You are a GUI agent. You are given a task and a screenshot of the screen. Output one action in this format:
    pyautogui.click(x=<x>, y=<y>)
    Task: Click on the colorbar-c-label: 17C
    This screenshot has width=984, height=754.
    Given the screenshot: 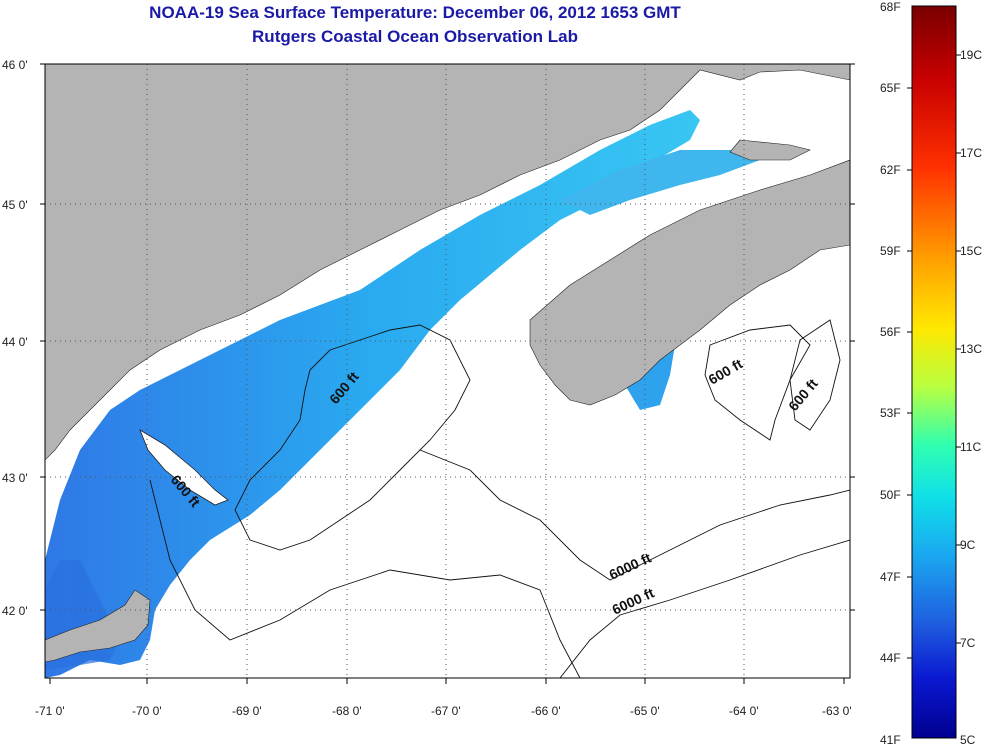 What is the action you would take?
    pyautogui.click(x=971, y=153)
    